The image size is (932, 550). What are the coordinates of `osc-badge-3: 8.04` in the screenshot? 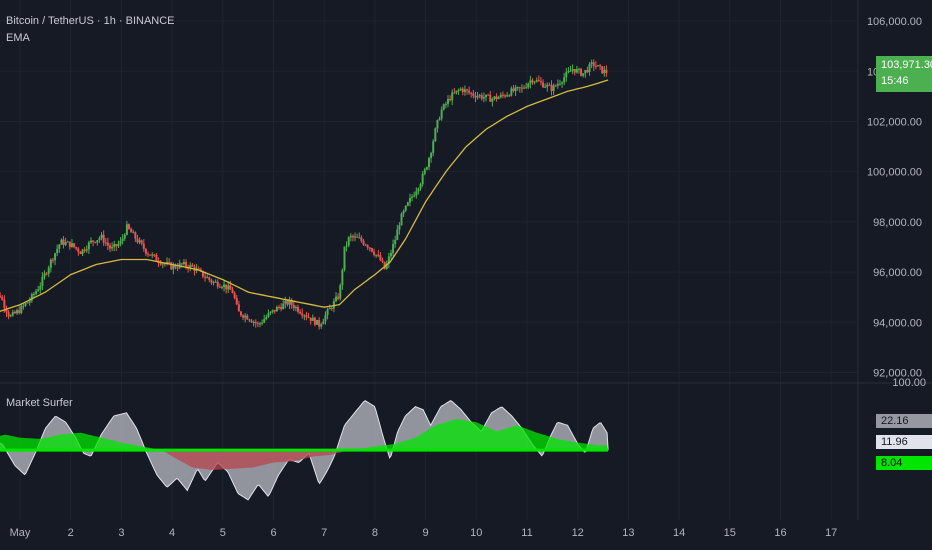 It's located at (904, 463).